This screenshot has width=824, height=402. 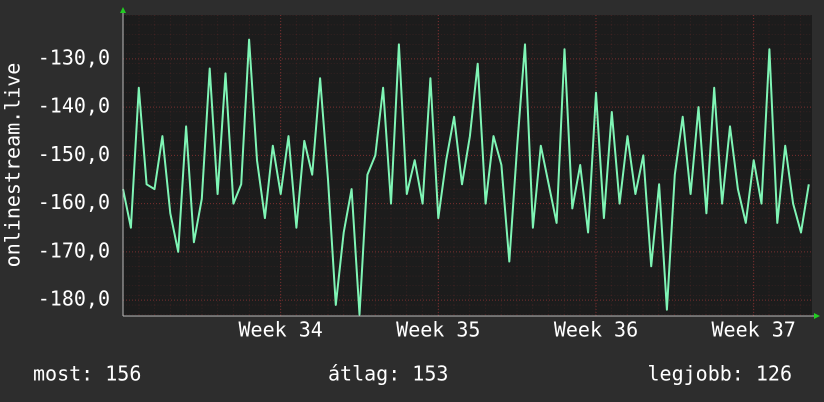 I want to click on x-tick-label: Week 36, so click(x=596, y=330).